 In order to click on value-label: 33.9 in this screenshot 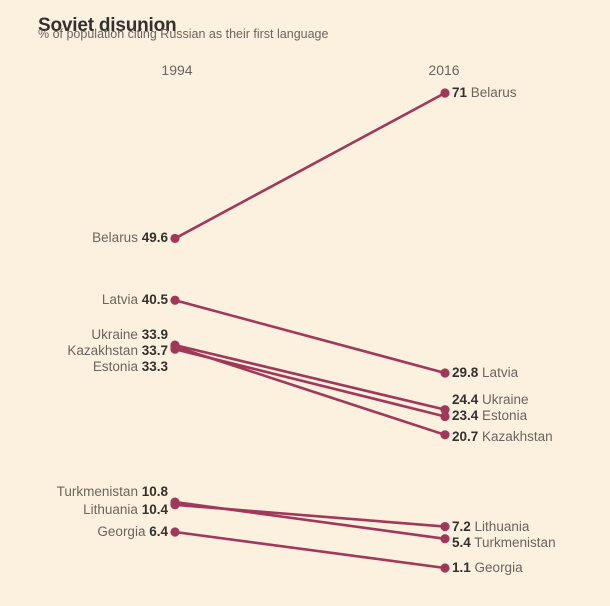, I will do `click(154, 334)`.